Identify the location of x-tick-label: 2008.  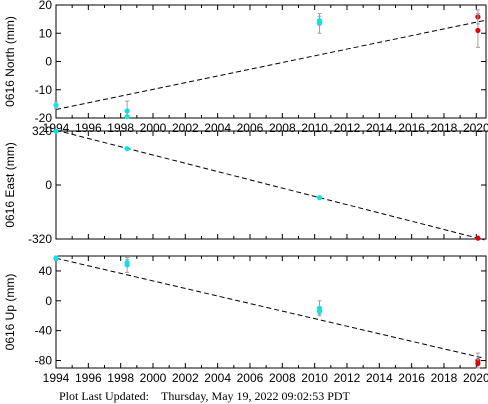
(282, 378).